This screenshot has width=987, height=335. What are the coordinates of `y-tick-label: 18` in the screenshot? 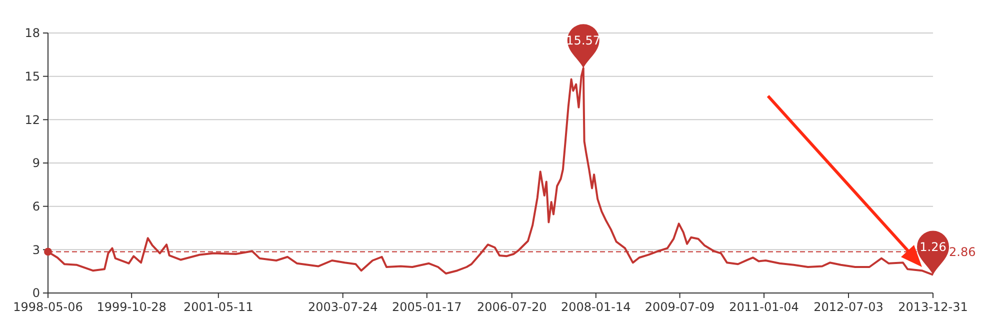 It's located at (32, 33).